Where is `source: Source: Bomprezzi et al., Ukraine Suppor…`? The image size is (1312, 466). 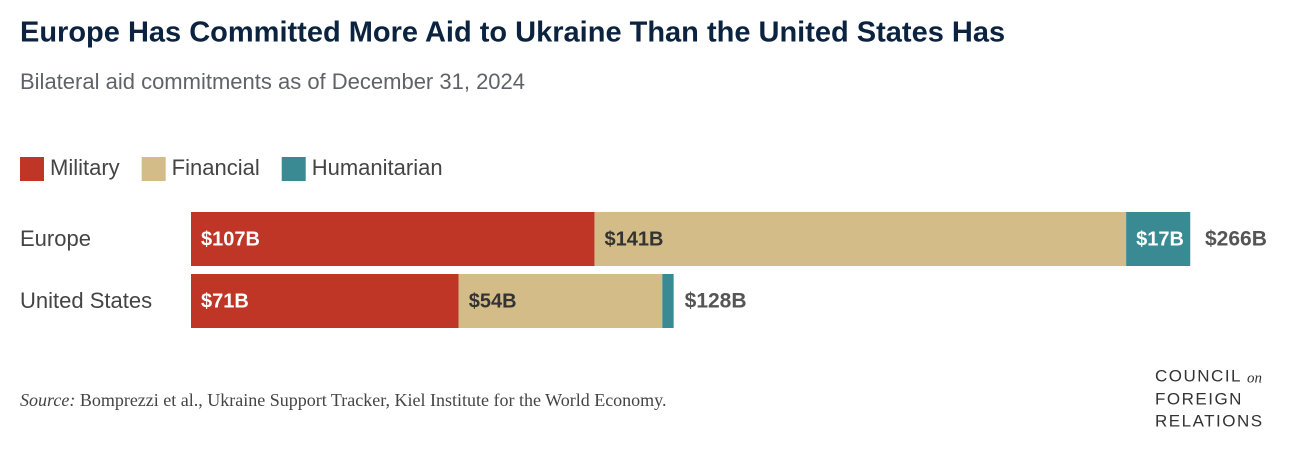
source: Source: Bomprezzi et al., Ukraine Suppor… is located at coordinates (343, 400).